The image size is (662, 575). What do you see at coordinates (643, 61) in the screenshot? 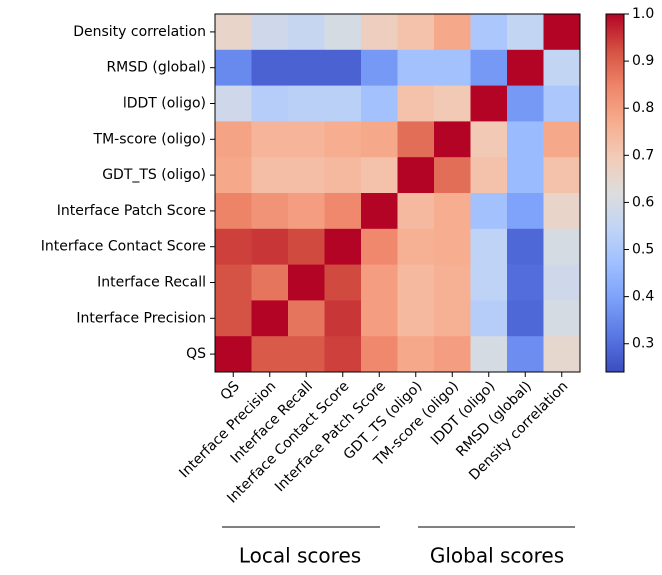
I see `colorbar-tick-label: 0.9` at bounding box center [643, 61].